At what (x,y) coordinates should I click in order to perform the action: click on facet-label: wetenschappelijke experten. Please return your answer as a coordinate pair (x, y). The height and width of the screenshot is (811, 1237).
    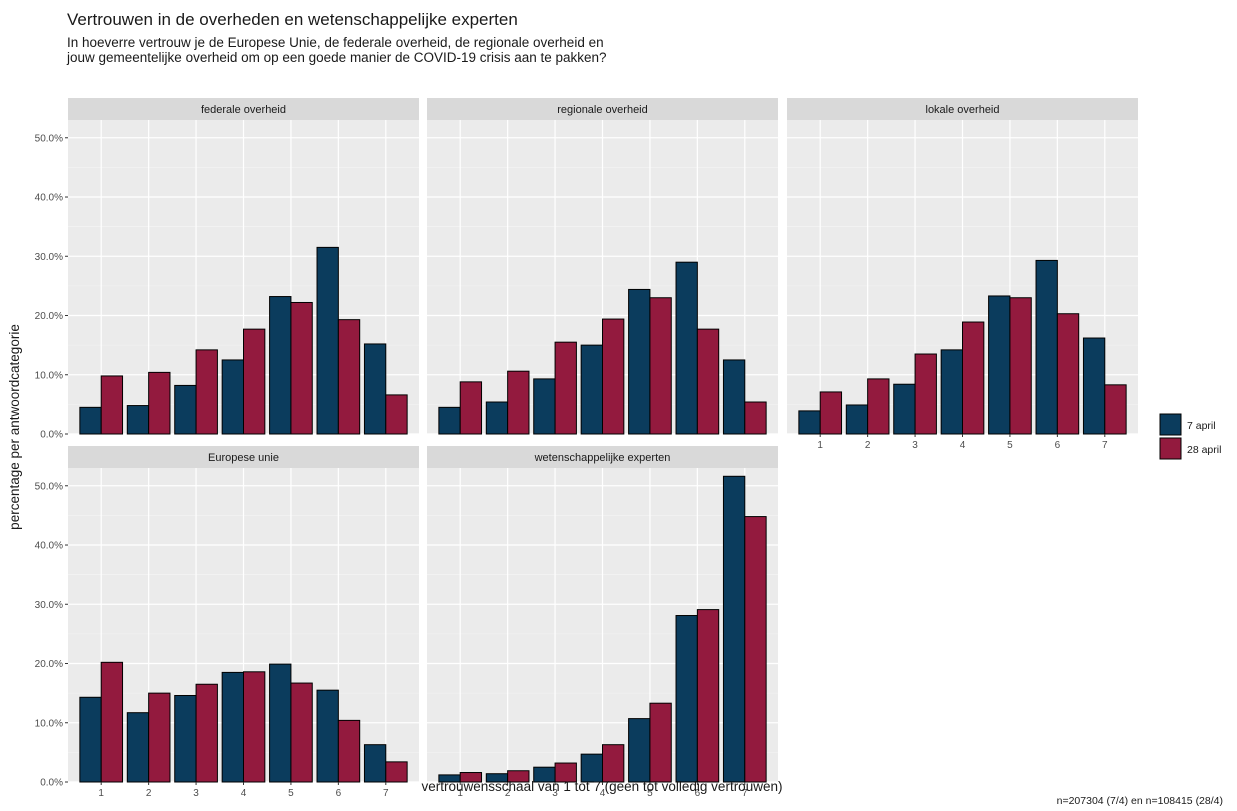
    Looking at the image, I should click on (602, 458).